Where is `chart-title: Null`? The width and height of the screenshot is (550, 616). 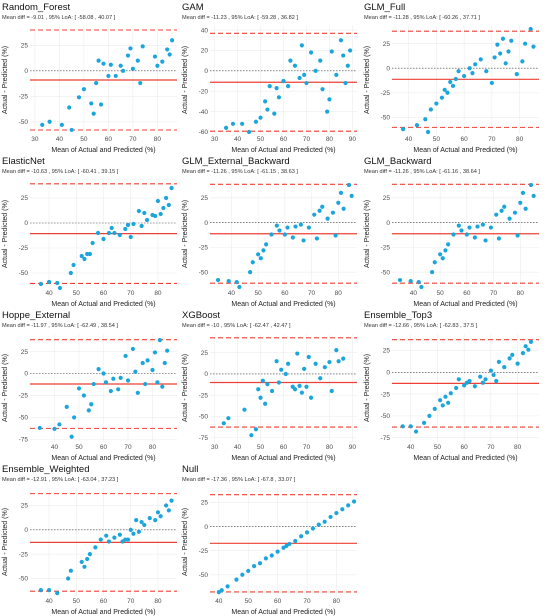 chart-title: Null is located at coordinates (190, 469).